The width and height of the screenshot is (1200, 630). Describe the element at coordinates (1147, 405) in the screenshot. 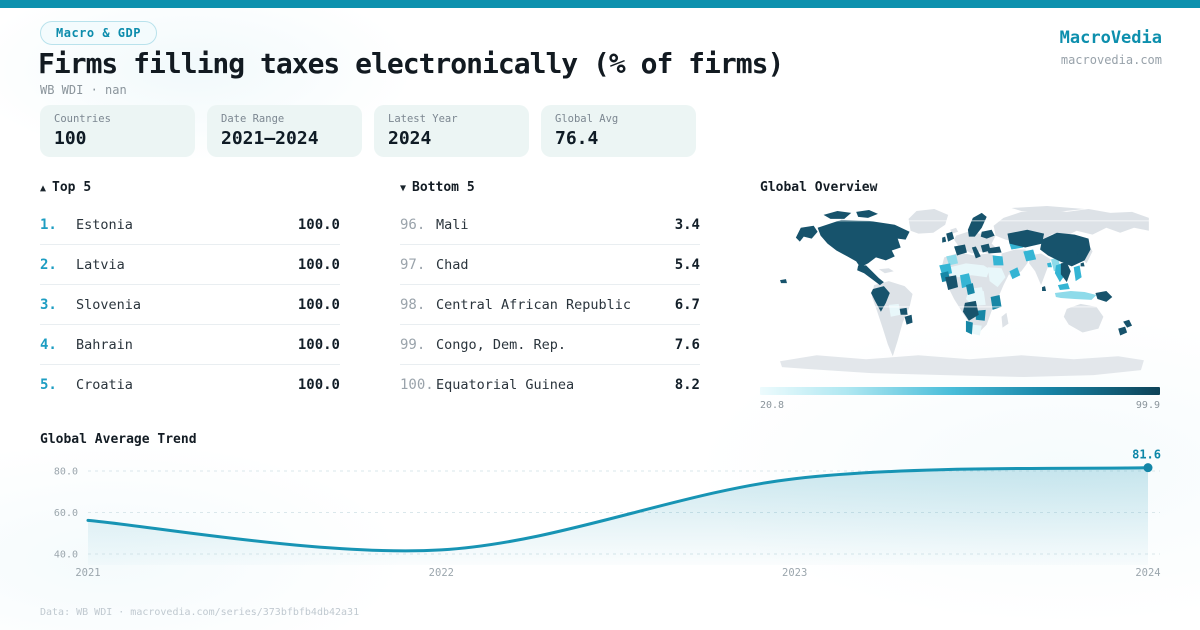

I see `legend-max: 99.9` at that location.